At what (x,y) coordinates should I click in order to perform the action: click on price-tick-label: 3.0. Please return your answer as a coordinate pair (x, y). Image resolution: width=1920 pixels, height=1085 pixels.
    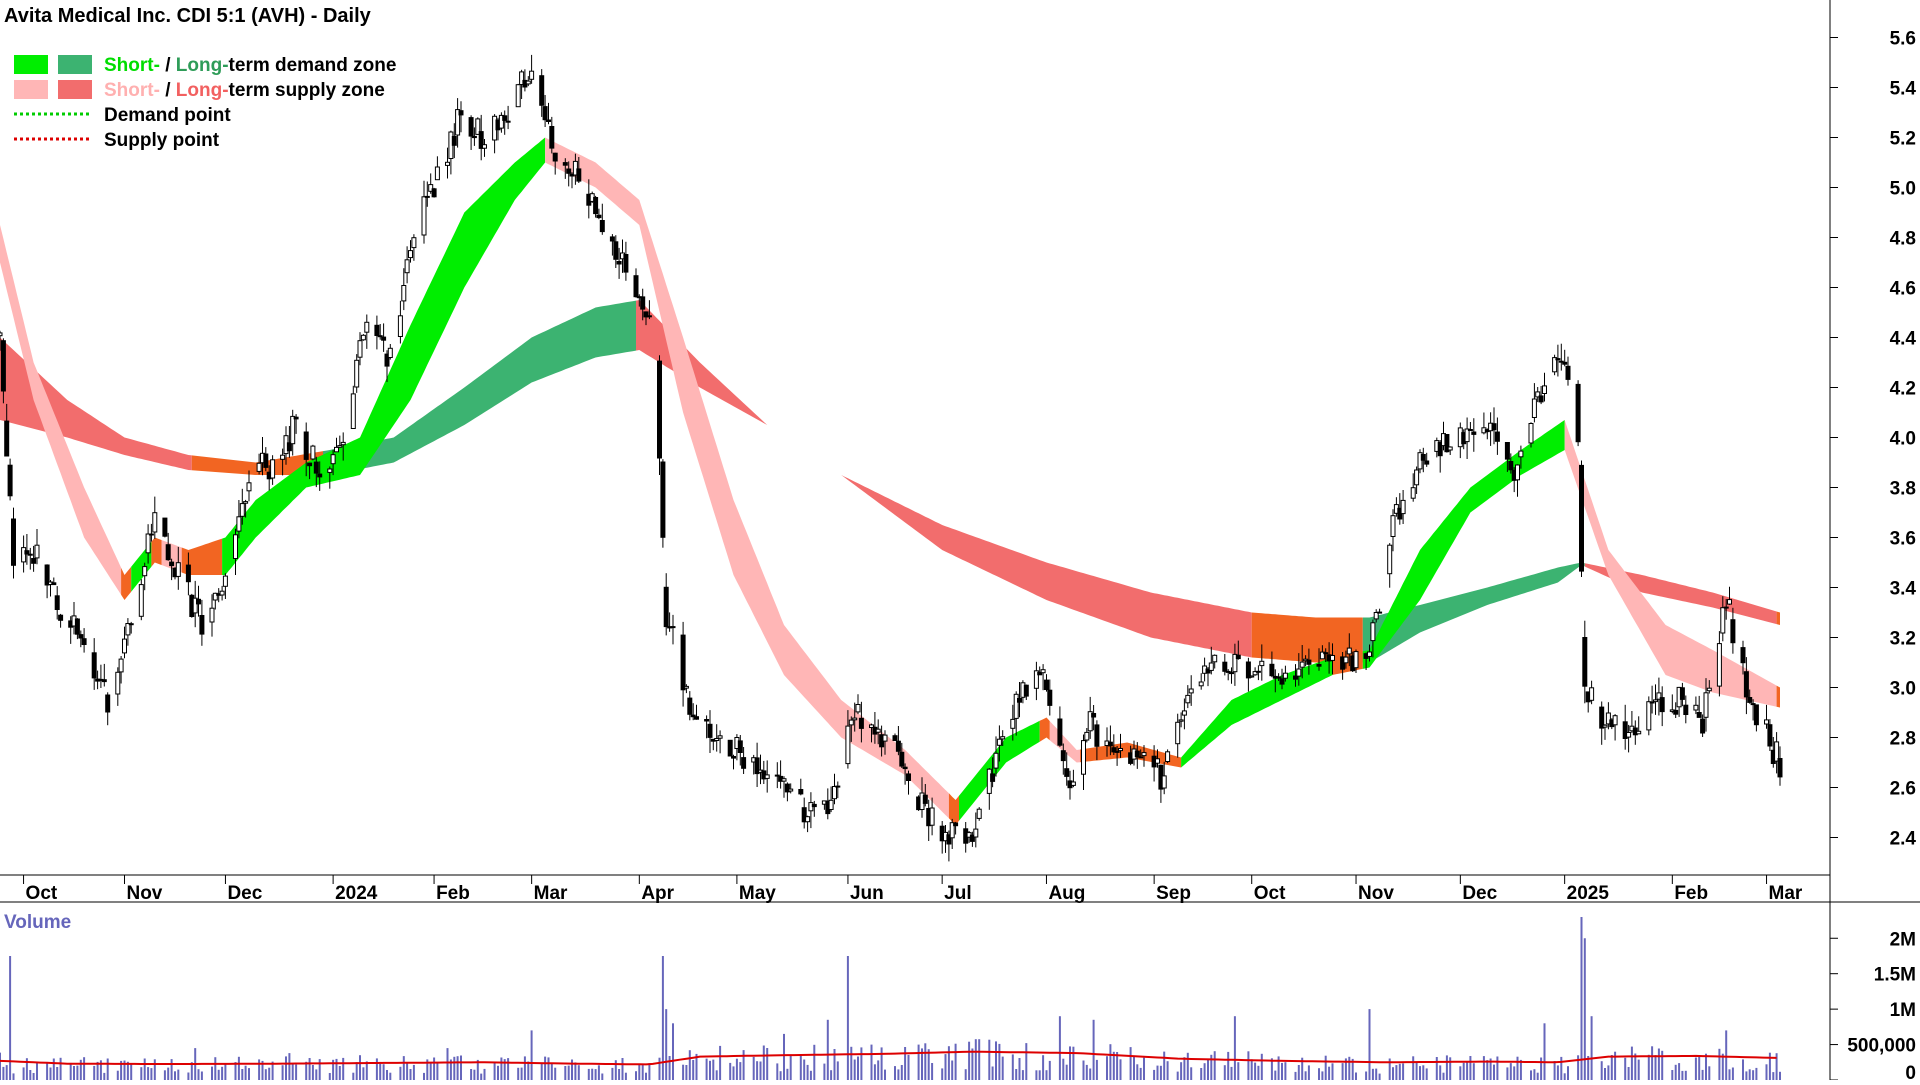
    Looking at the image, I should click on (1903, 689).